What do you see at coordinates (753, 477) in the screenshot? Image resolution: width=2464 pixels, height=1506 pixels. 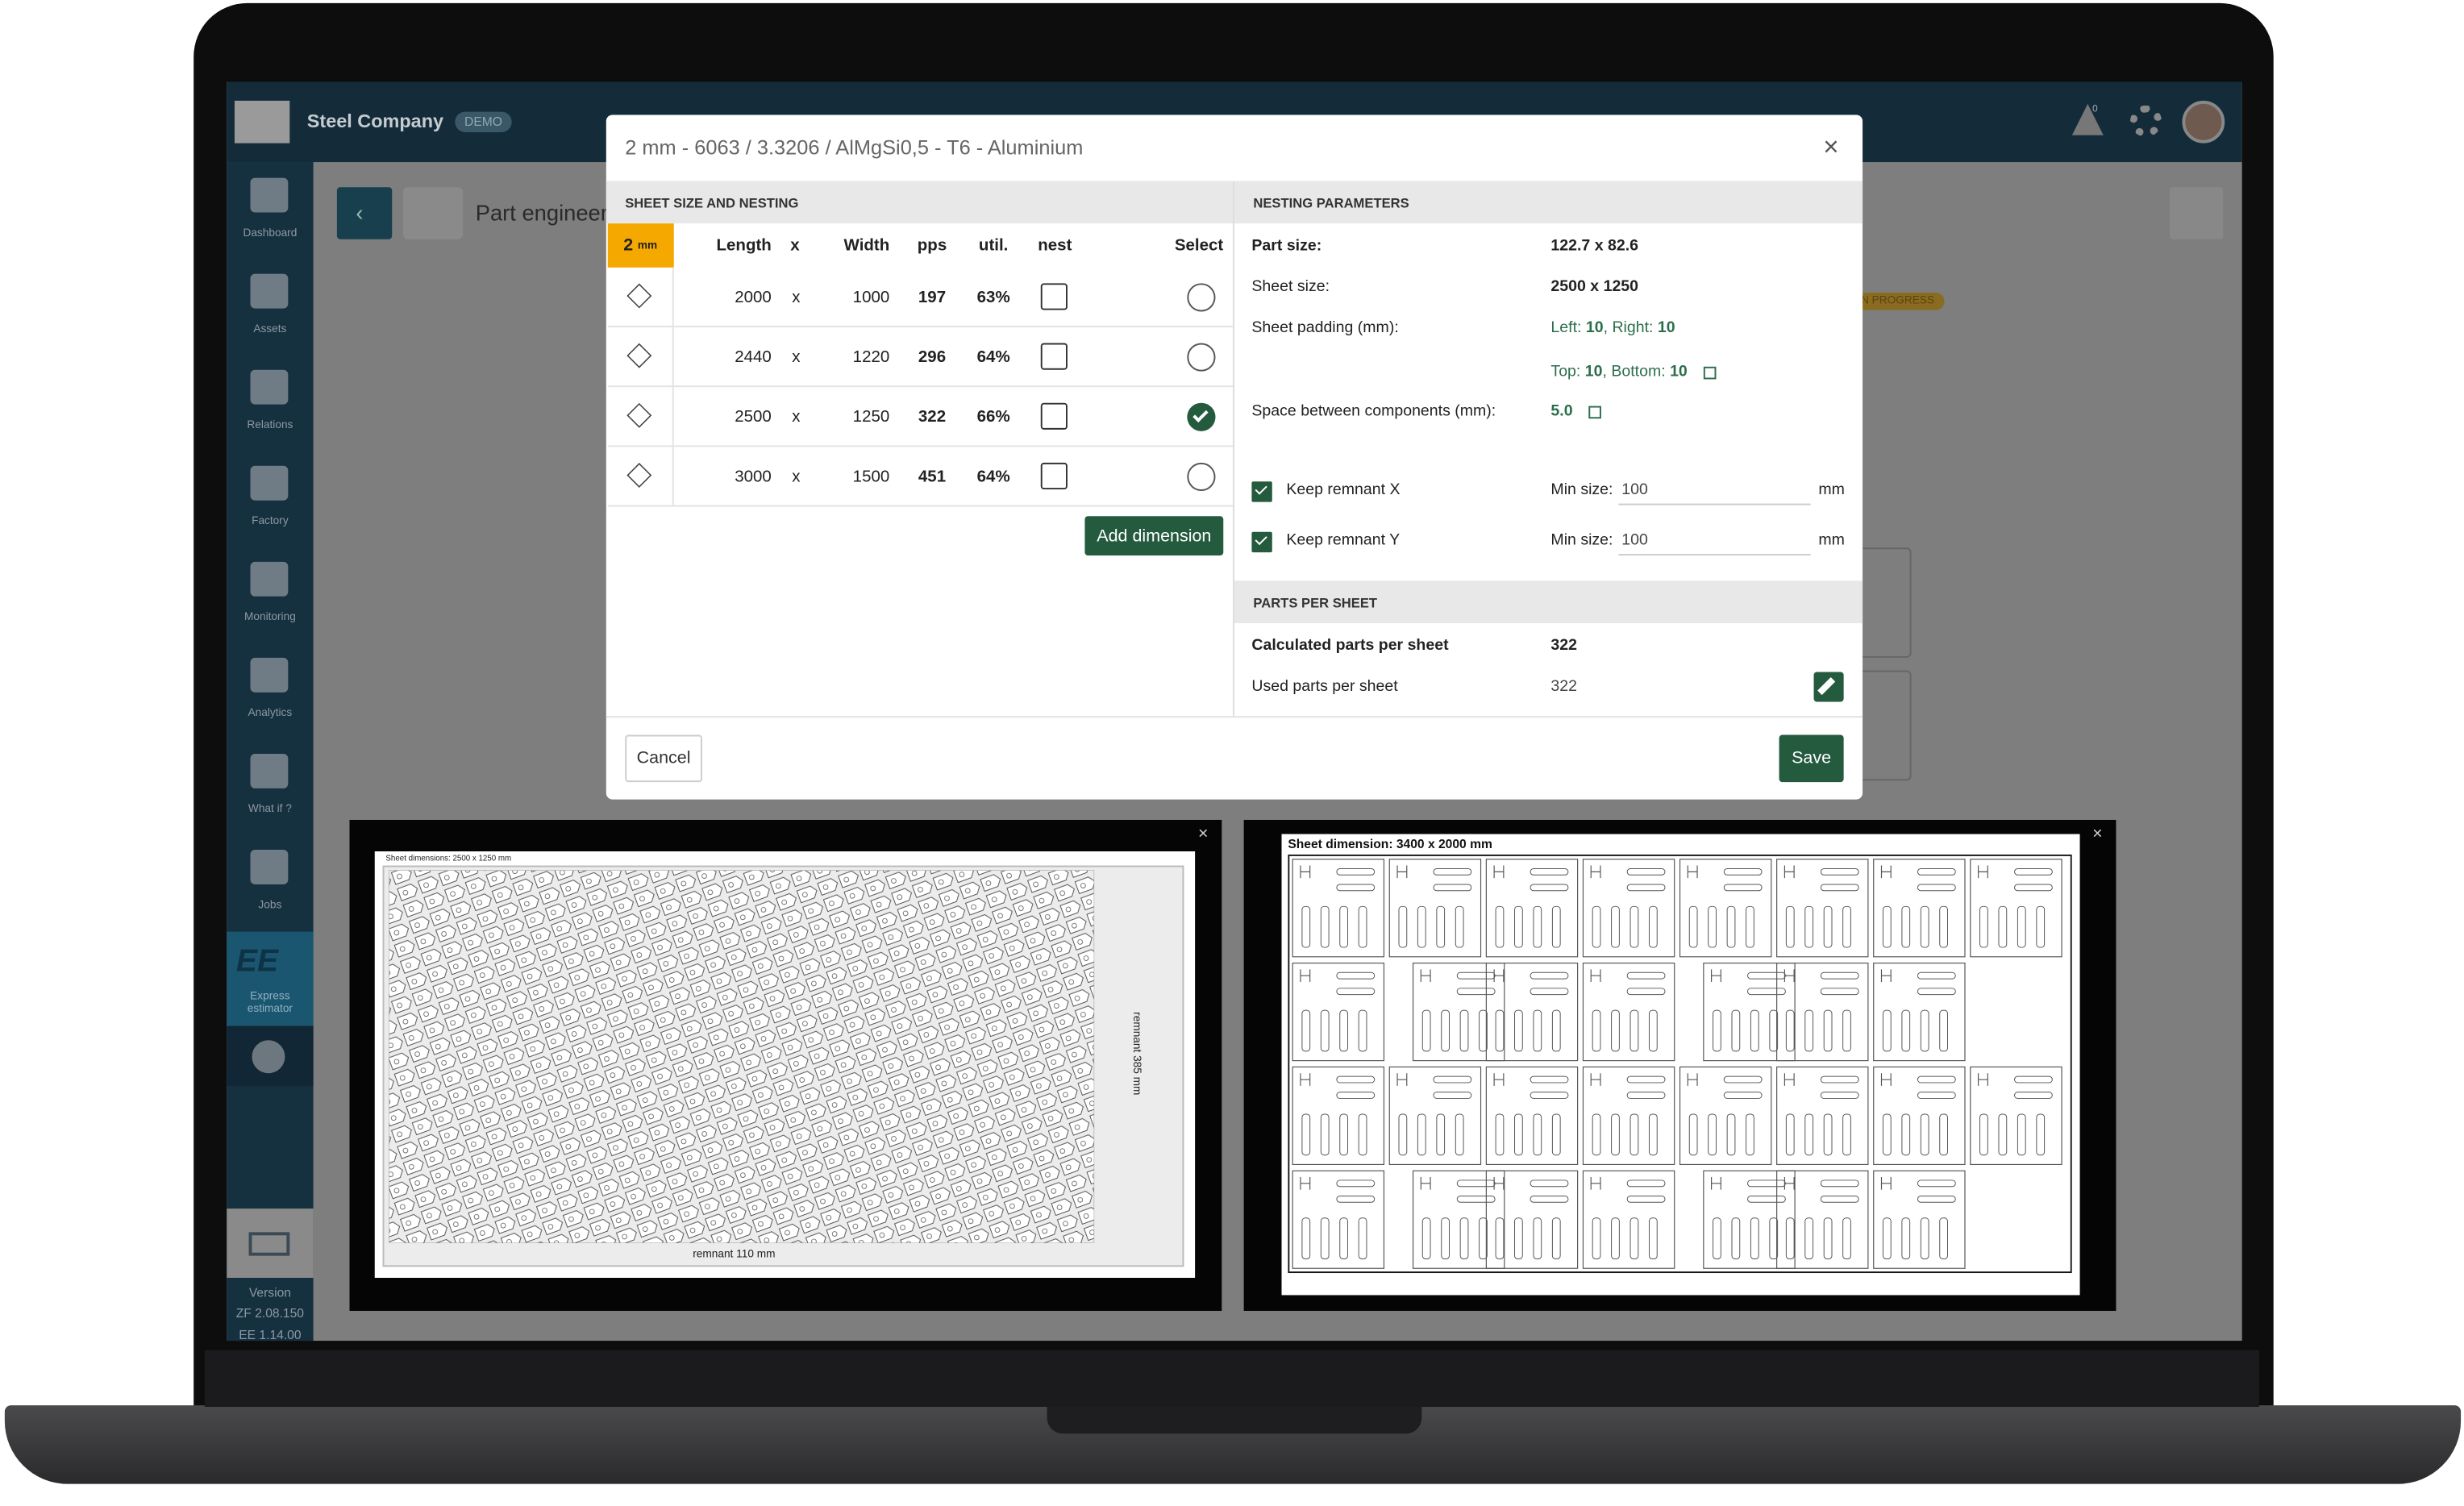 I see `length: 3000` at bounding box center [753, 477].